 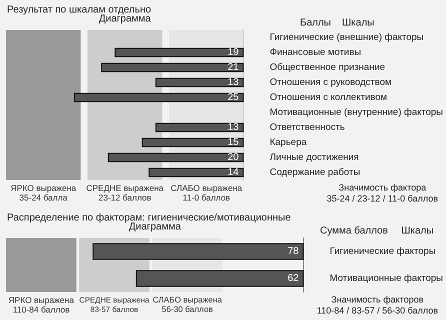 I want to click on y-tick-label: Мотивационные факторы, so click(x=387, y=278).